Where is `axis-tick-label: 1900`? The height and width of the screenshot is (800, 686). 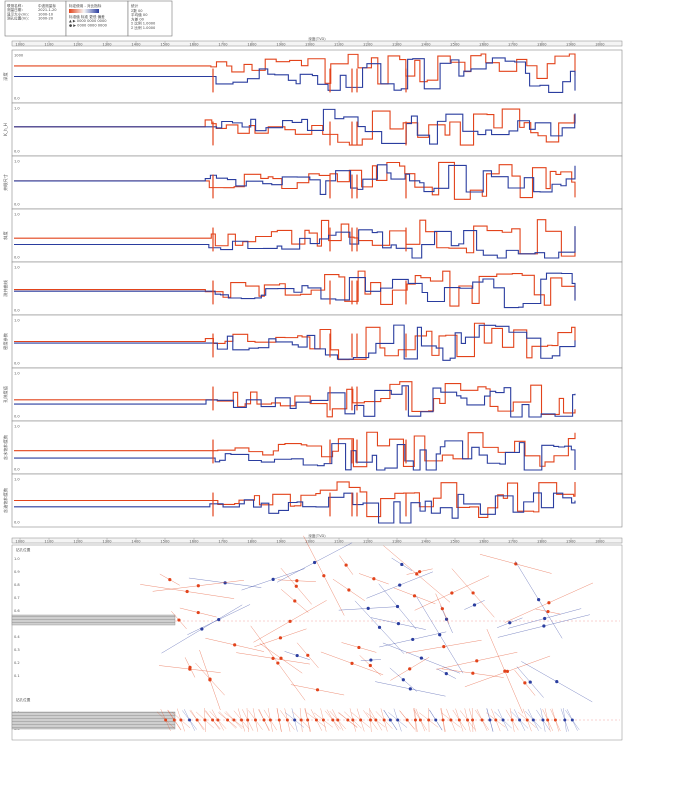
axis-tick-label: 1900 is located at coordinates (281, 541).